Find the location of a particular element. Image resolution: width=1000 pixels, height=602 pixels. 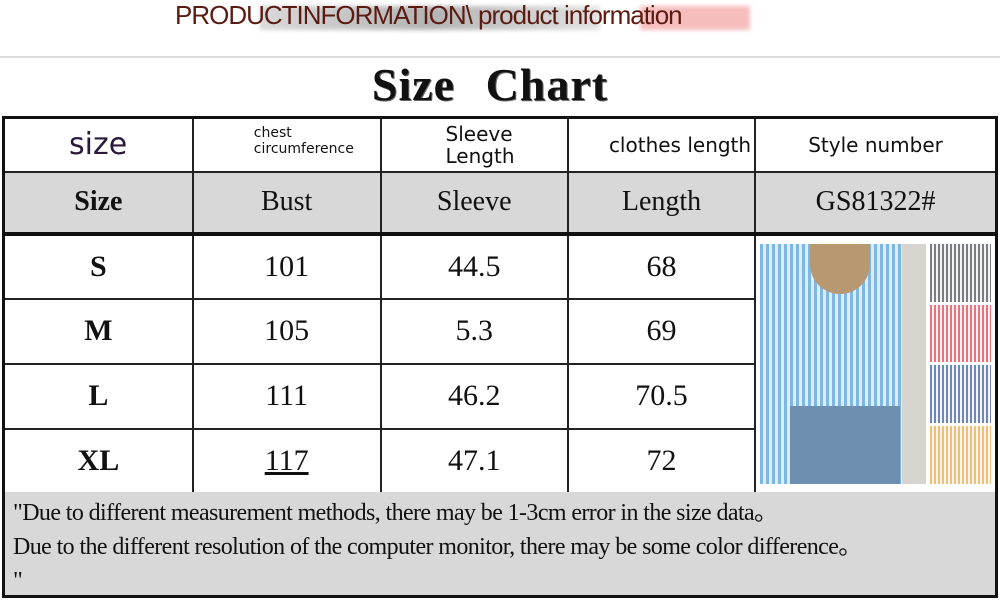

color-thumbnail-pink is located at coordinates (960, 333).